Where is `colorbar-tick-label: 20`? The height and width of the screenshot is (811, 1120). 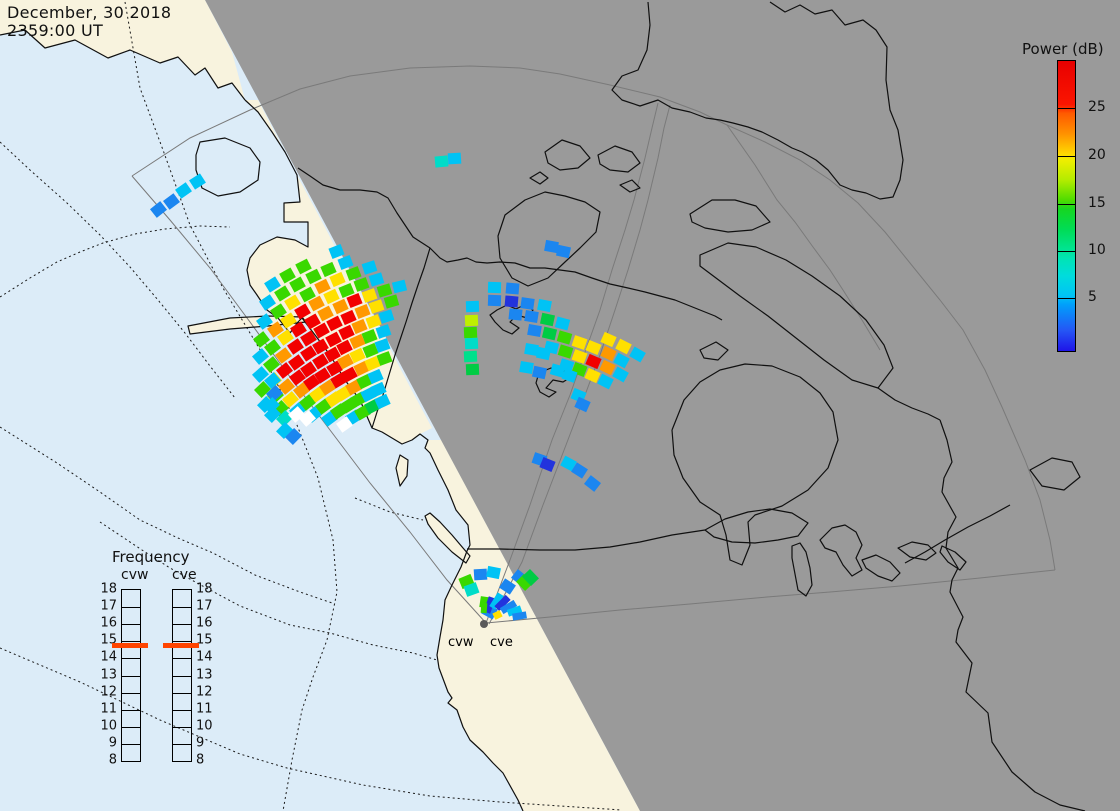
colorbar-tick-label: 20 is located at coordinates (1097, 155).